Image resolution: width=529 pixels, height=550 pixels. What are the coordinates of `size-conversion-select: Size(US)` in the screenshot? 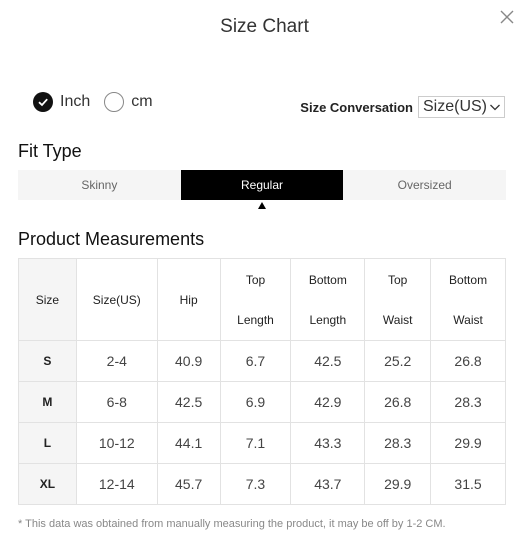 It's located at (461, 107).